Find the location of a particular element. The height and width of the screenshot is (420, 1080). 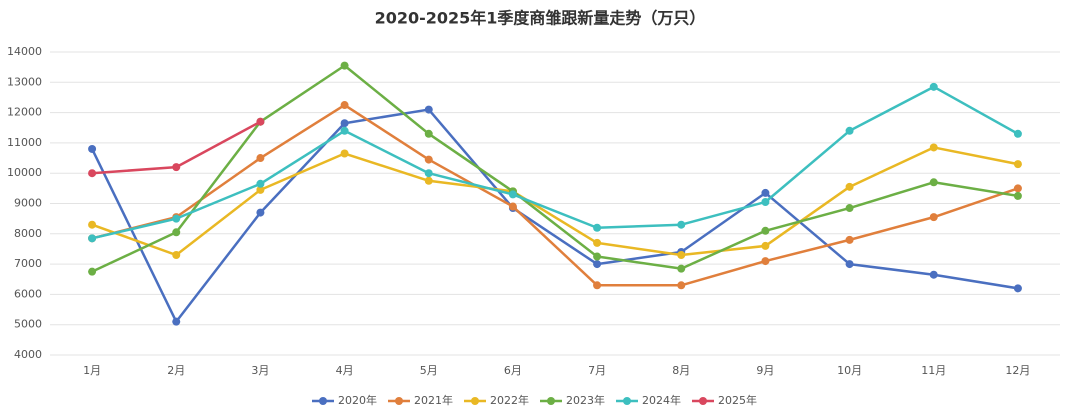

y-tick-label: 11000 is located at coordinates (24, 142).